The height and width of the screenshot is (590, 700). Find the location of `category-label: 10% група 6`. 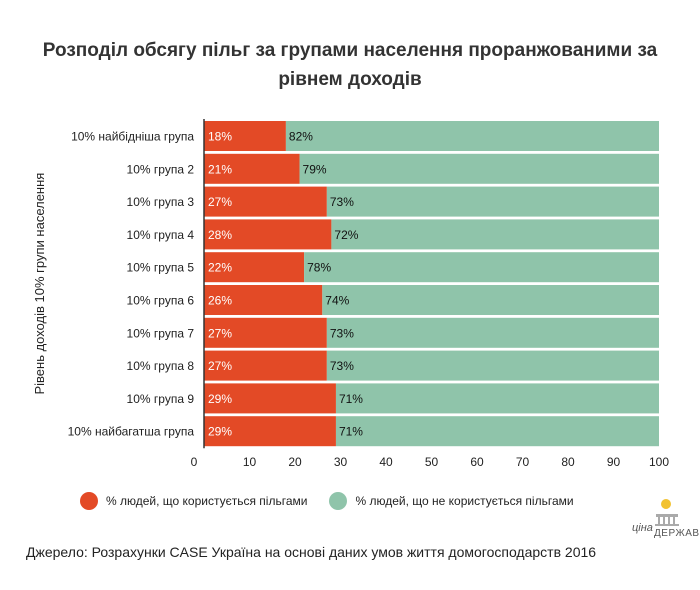

category-label: 10% група 6 is located at coordinates (161, 301).